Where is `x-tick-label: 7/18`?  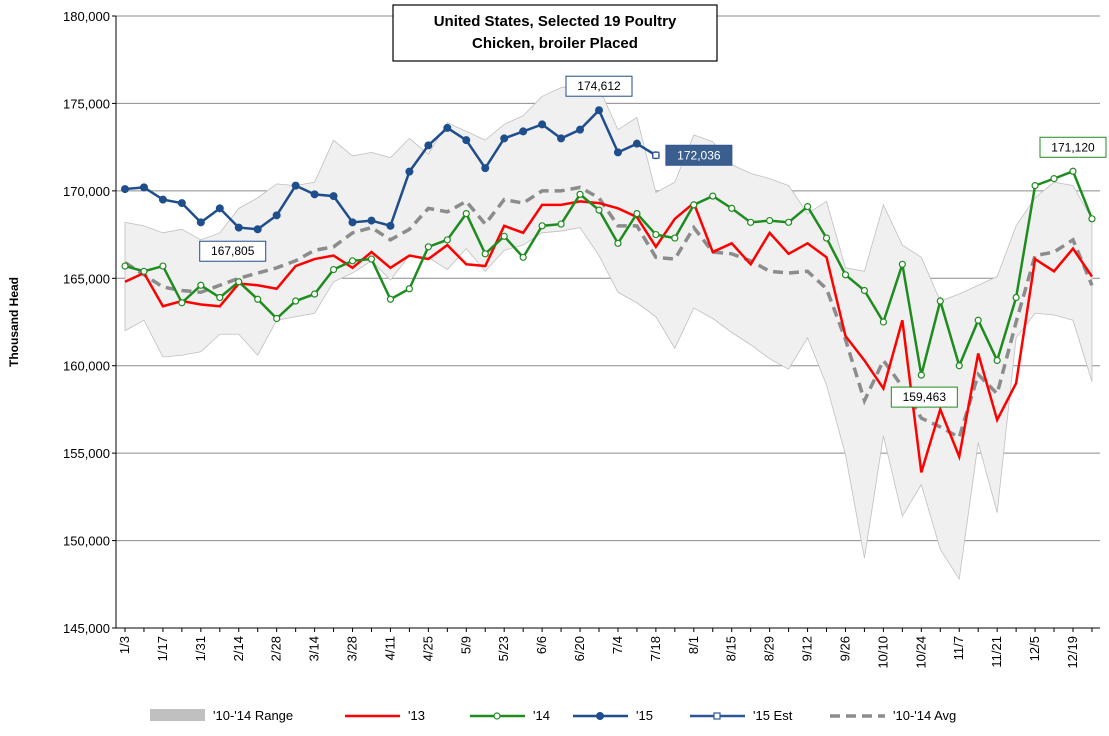
x-tick-label: 7/18 is located at coordinates (655, 648).